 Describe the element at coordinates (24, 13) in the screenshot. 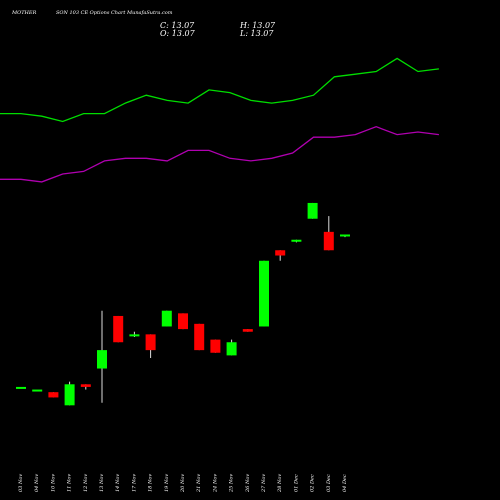

I see `chart-symbol-label: MOTHER` at that location.